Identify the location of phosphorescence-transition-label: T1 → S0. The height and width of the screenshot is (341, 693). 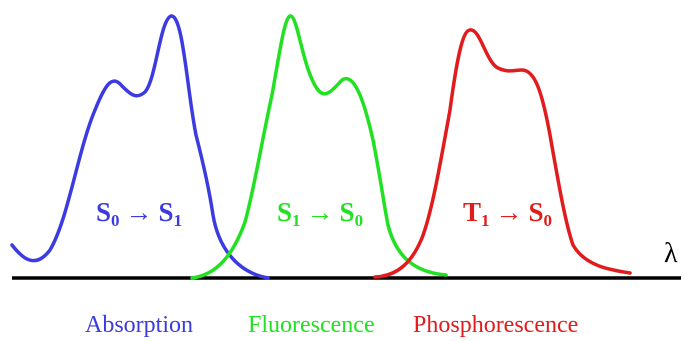
(507, 213).